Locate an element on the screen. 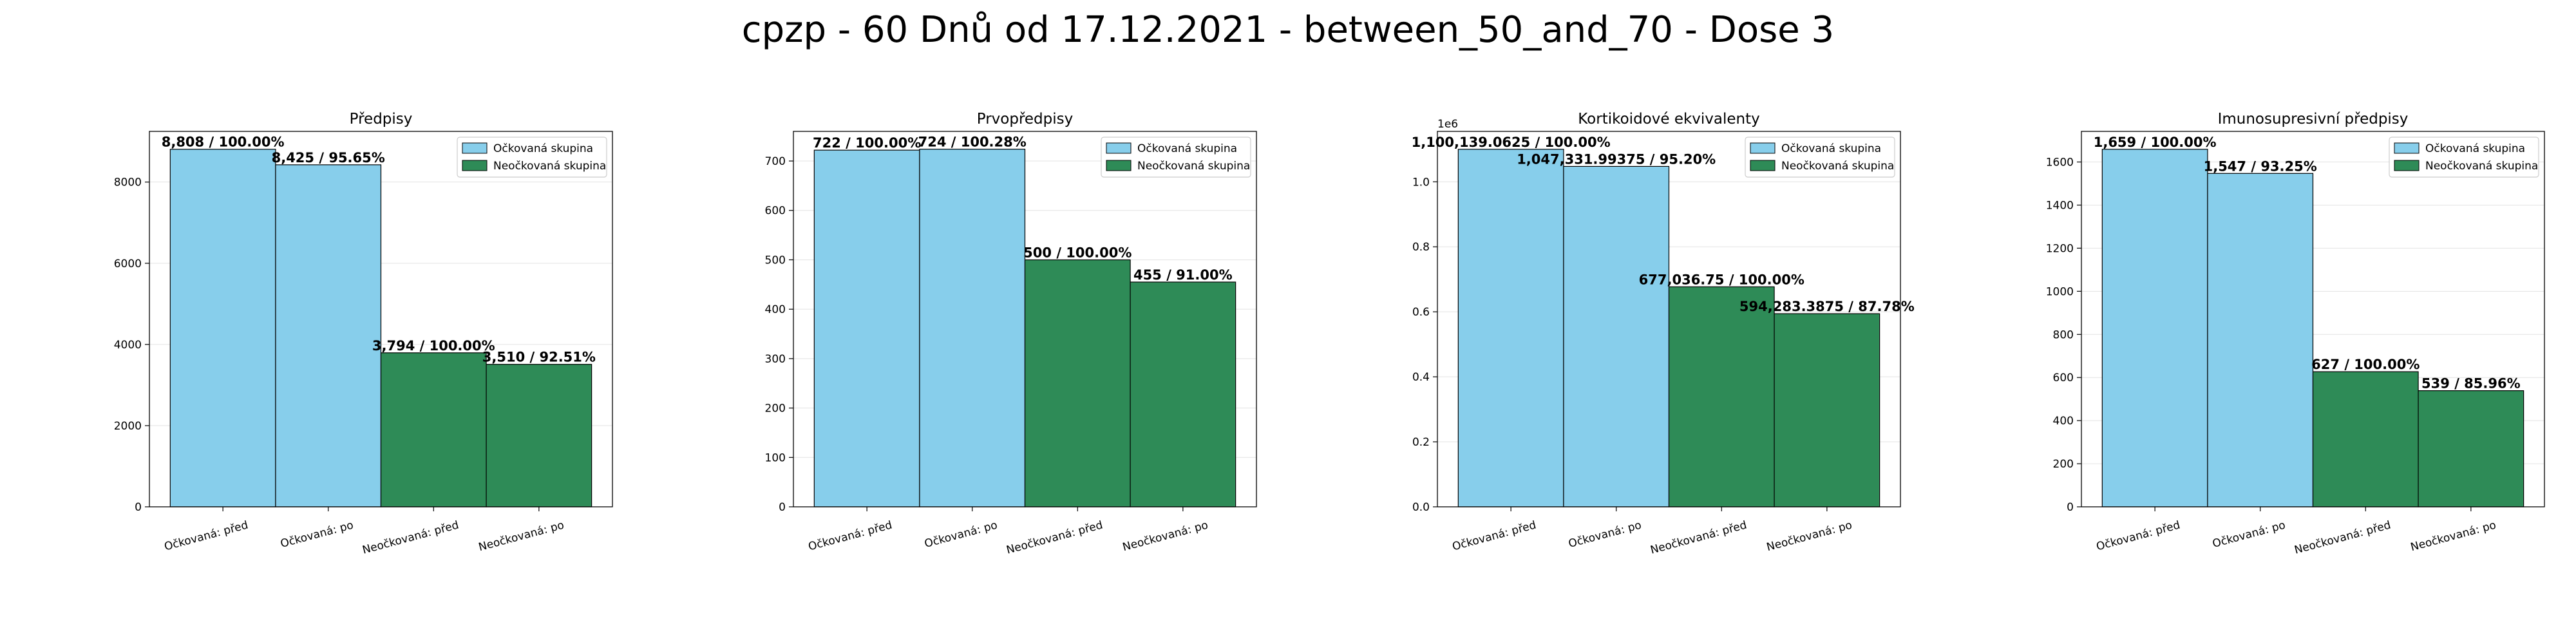  bar-value-label: 539 / 85.96% is located at coordinates (2471, 384).